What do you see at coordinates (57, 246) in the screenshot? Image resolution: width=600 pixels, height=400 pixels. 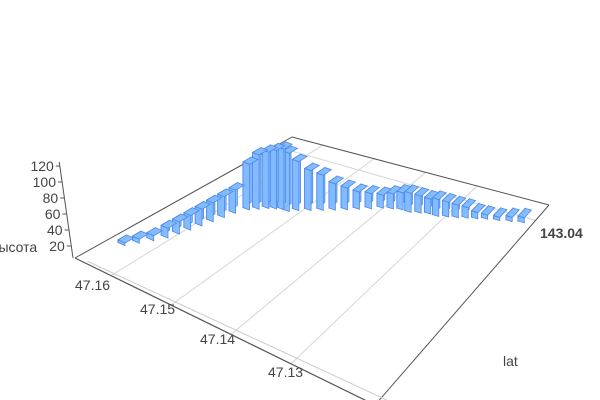 I see `z-tick-label: 20` at bounding box center [57, 246].